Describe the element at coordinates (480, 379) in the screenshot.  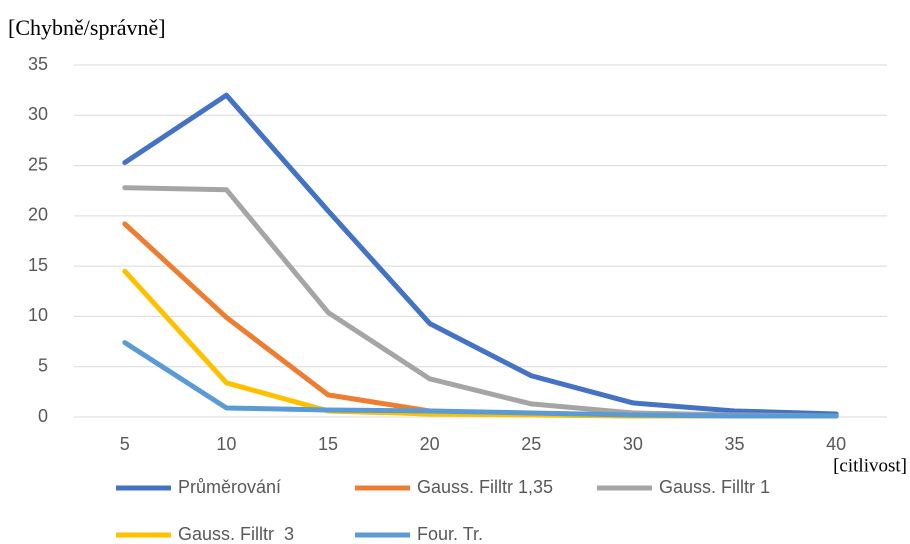
I see `series-line` at that location.